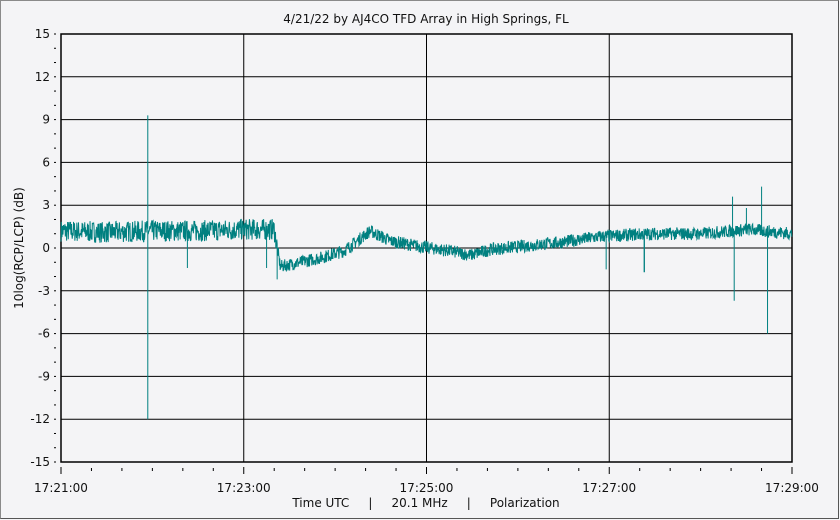  Describe the element at coordinates (42, 77) in the screenshot. I see `y-tick-label: 12` at that location.